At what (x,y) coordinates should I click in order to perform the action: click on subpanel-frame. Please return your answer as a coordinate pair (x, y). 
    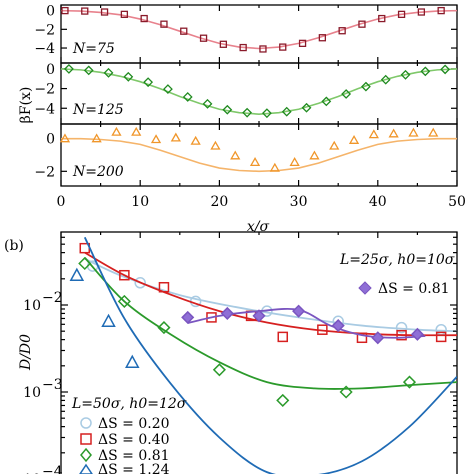
    Looking at the image, I should click on (259, 34).